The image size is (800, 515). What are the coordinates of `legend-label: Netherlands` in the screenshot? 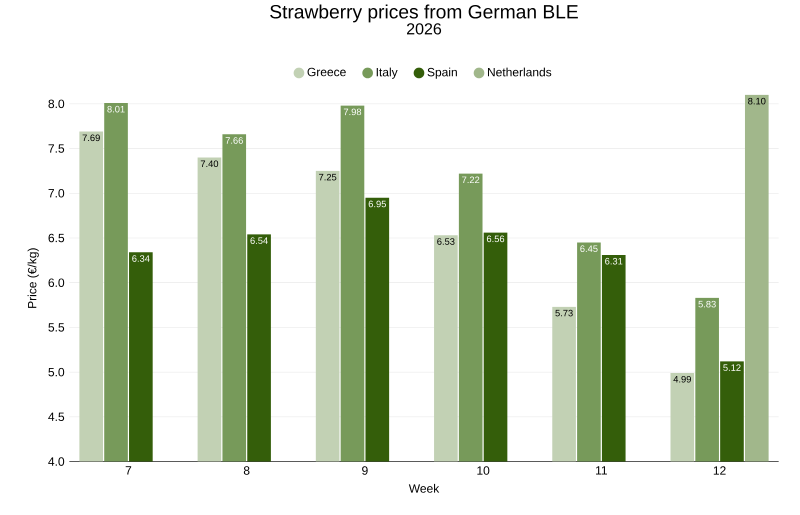 It's located at (520, 72).